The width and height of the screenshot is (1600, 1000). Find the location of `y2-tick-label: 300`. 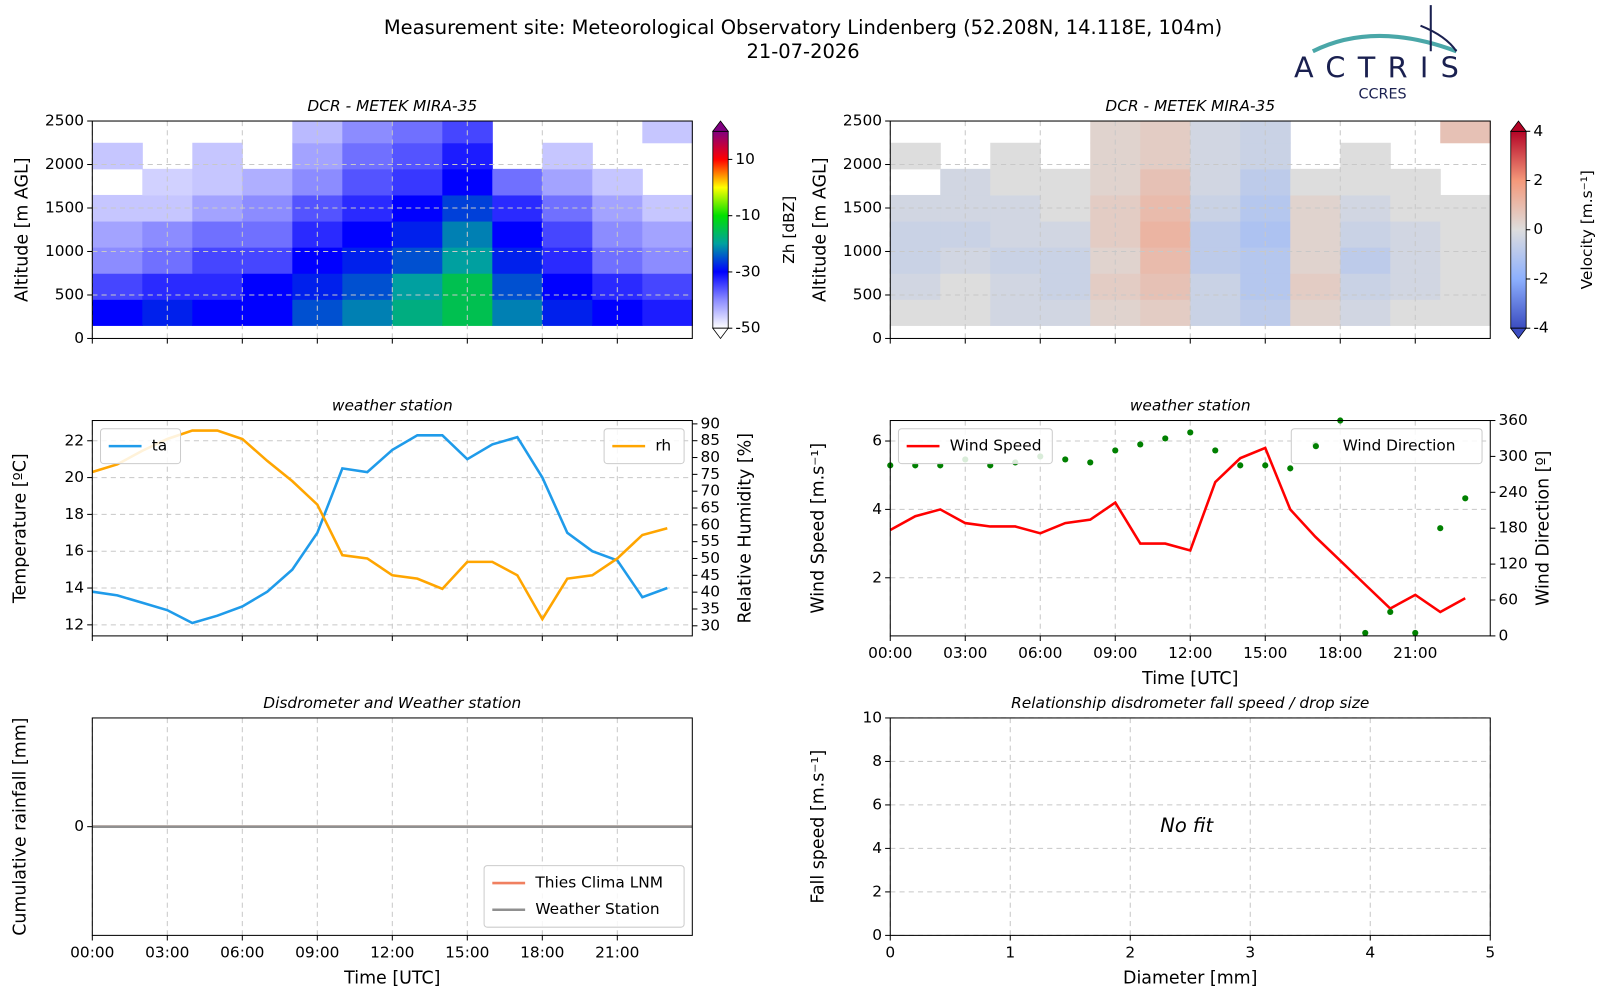

y2-tick-label: 300 is located at coordinates (1512, 456).